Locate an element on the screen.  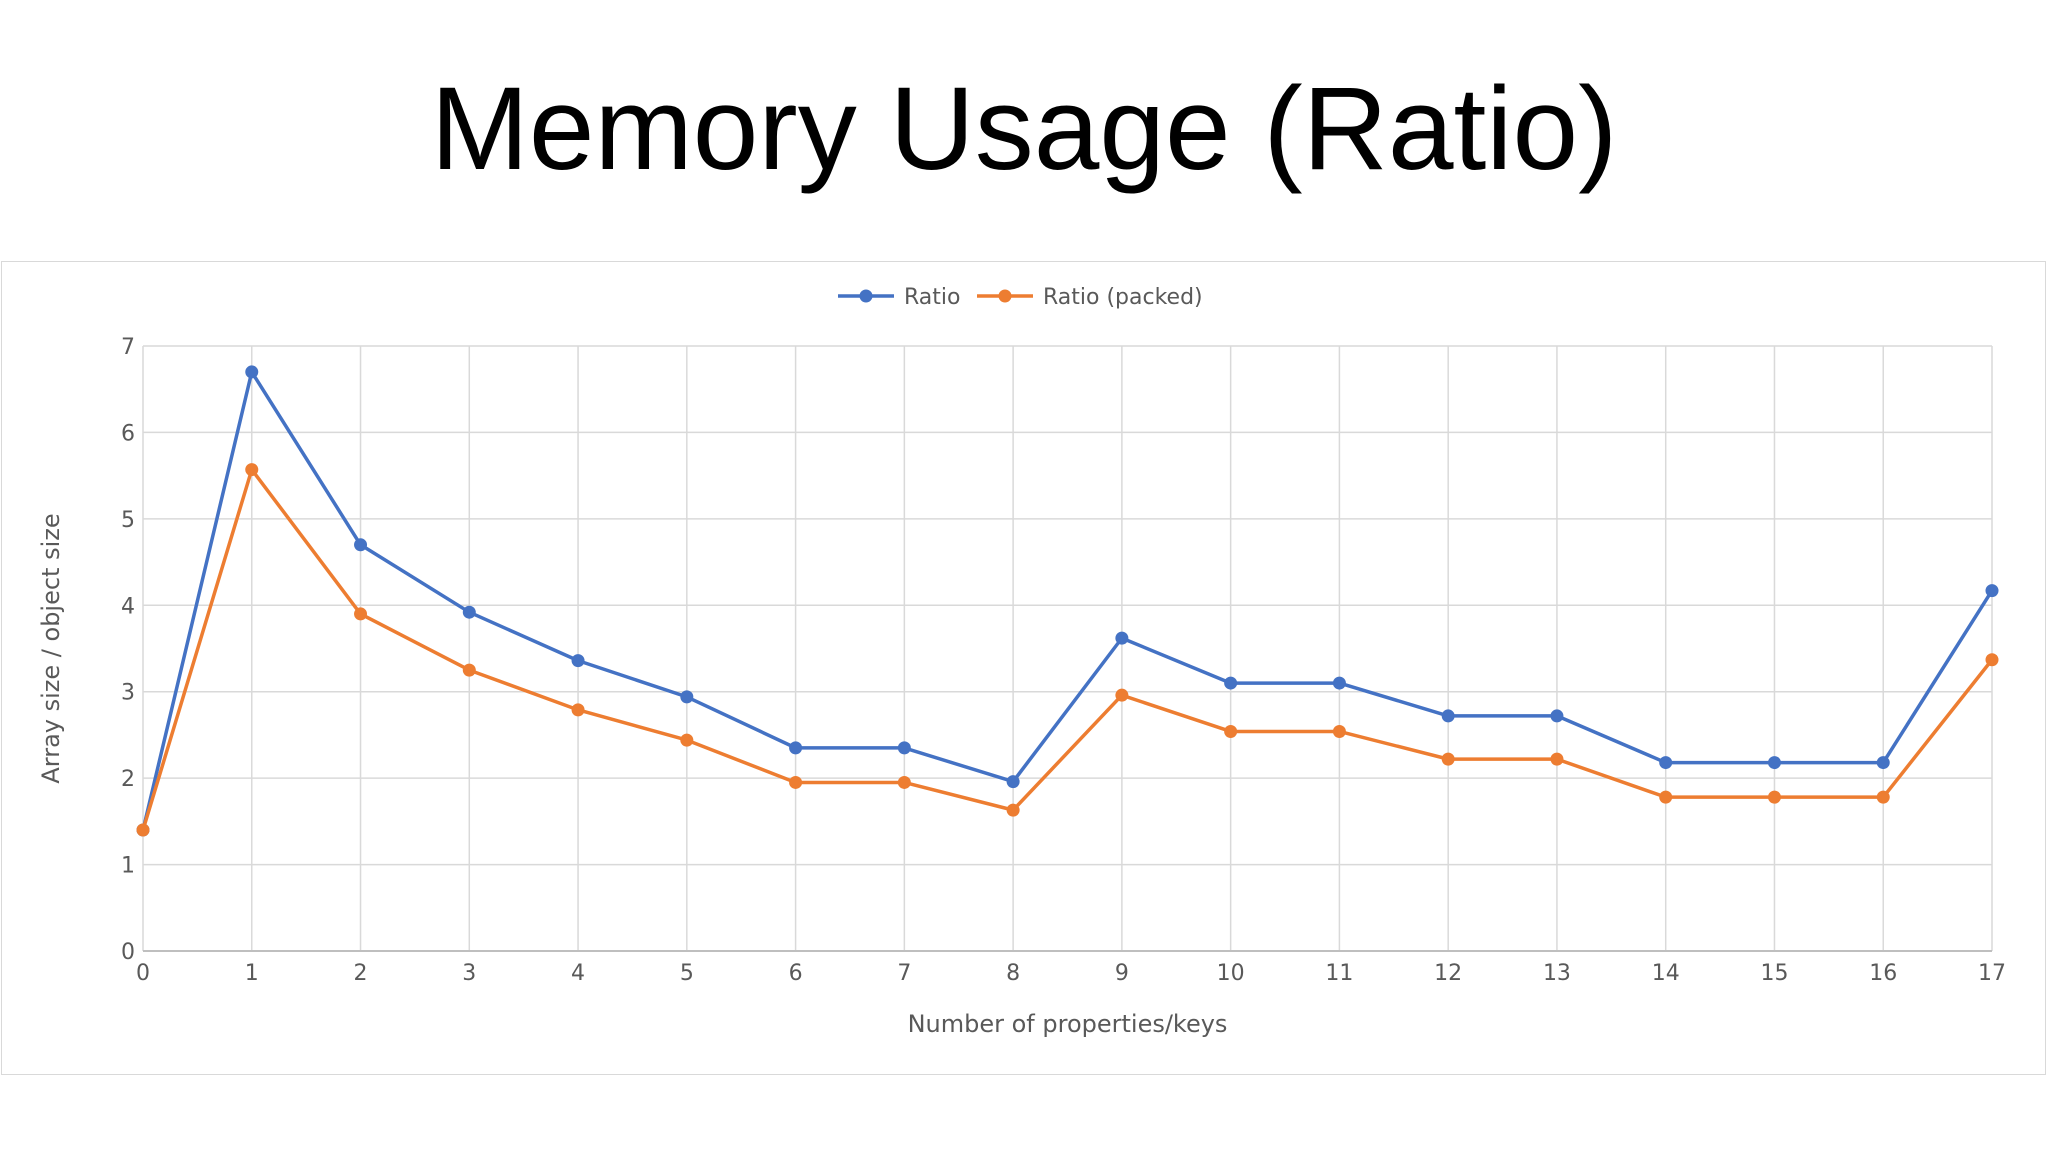
x-tick-label: 17 is located at coordinates (1992, 973).